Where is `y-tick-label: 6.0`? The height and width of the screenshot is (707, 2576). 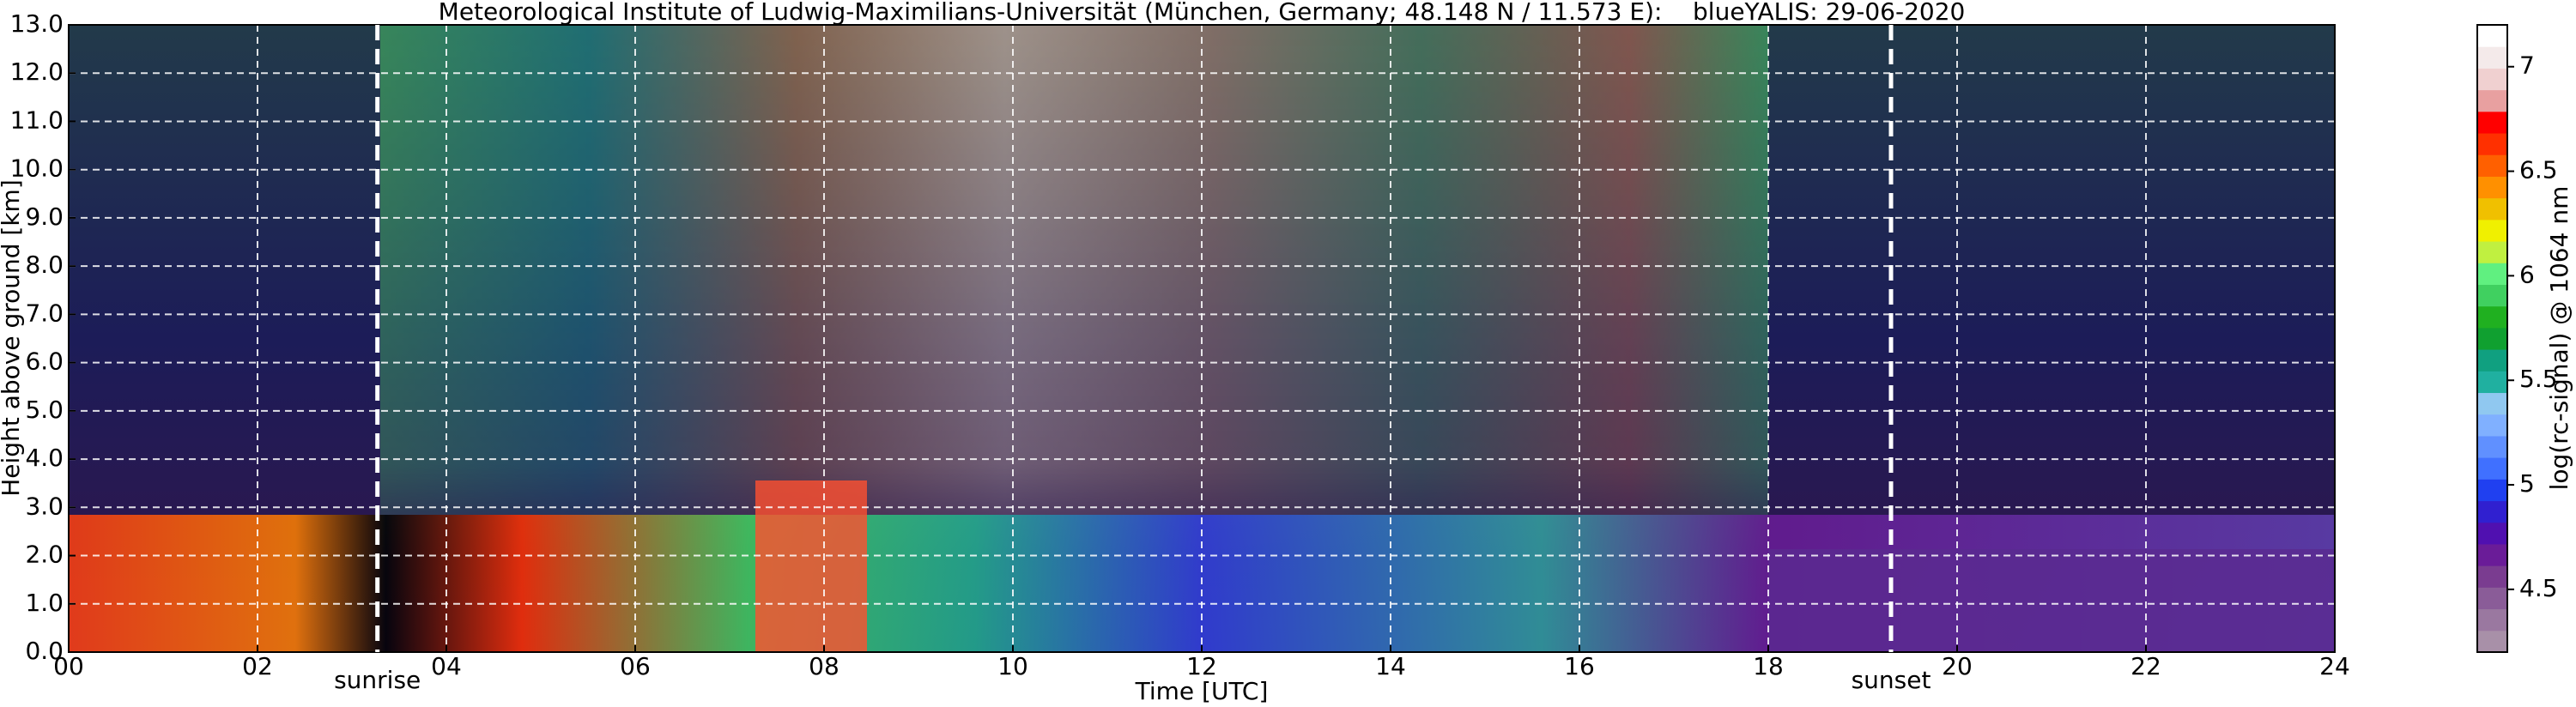
y-tick-label: 6.0 is located at coordinates (44, 361).